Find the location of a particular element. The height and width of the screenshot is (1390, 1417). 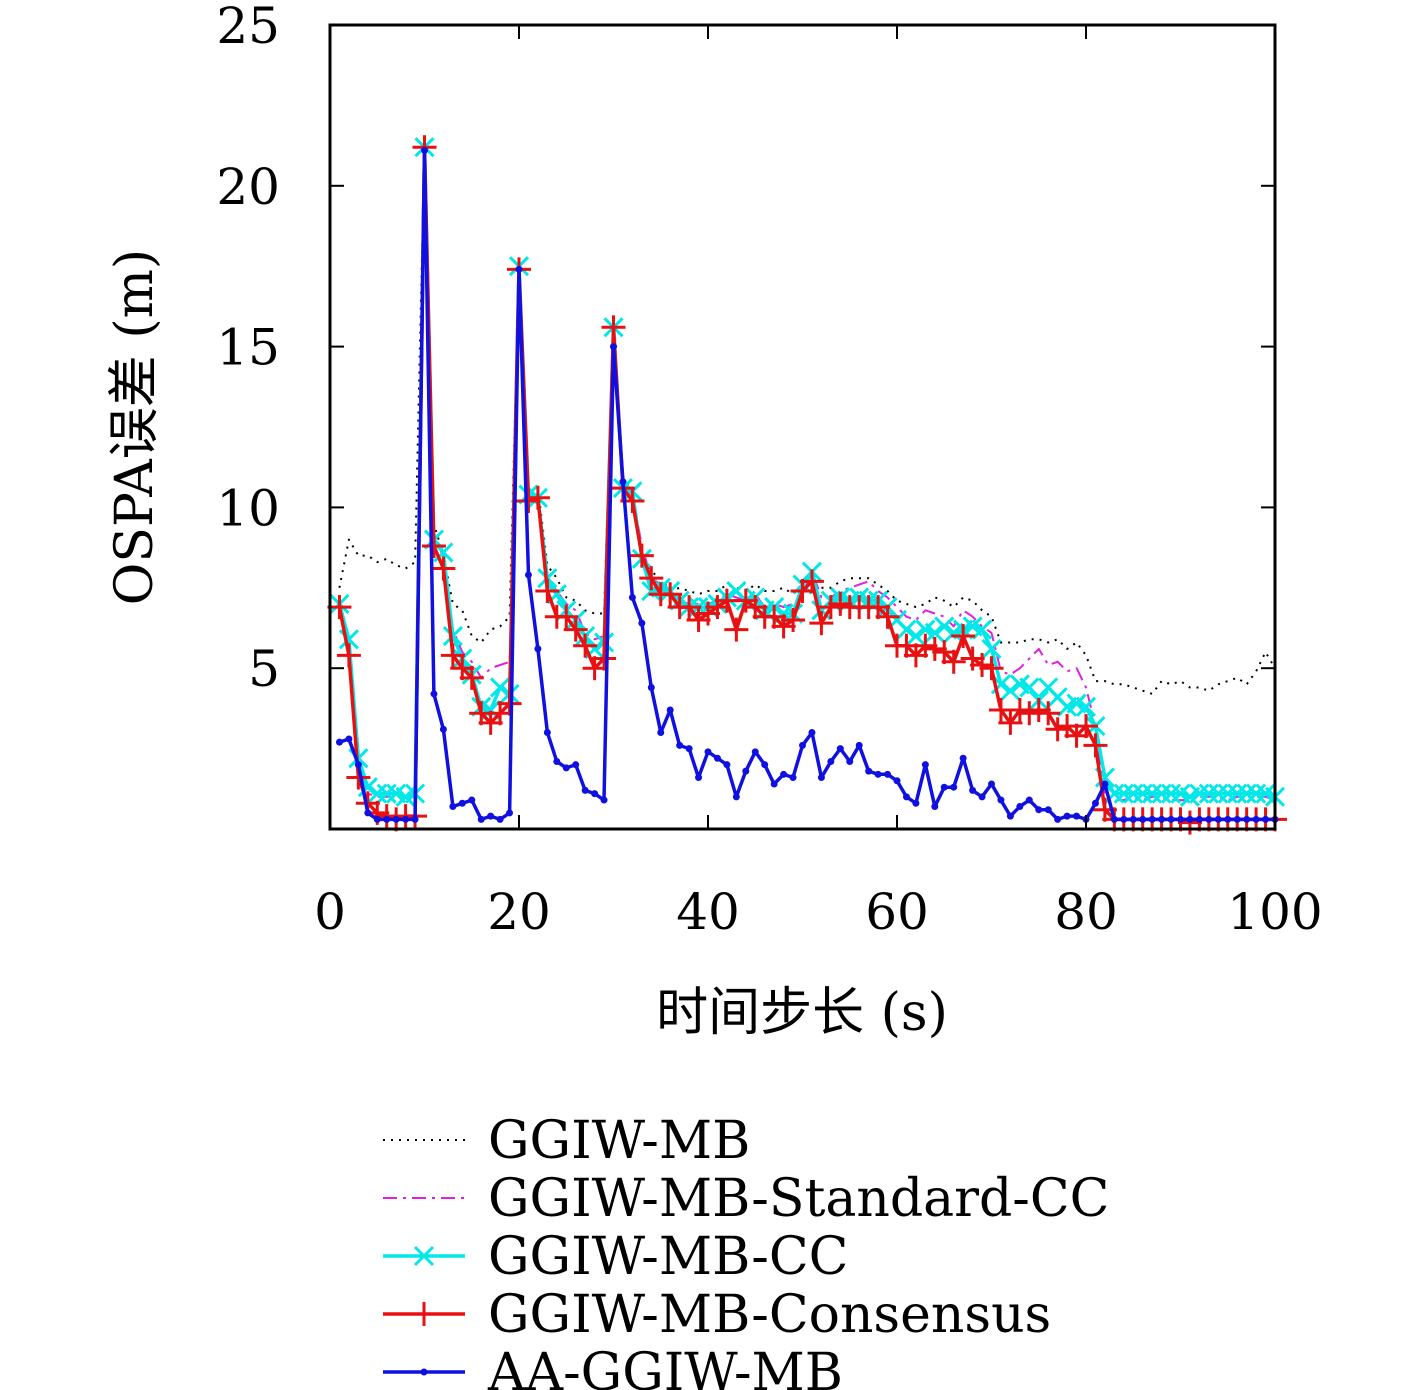

y-tick-label: 5 is located at coordinates (264, 669).